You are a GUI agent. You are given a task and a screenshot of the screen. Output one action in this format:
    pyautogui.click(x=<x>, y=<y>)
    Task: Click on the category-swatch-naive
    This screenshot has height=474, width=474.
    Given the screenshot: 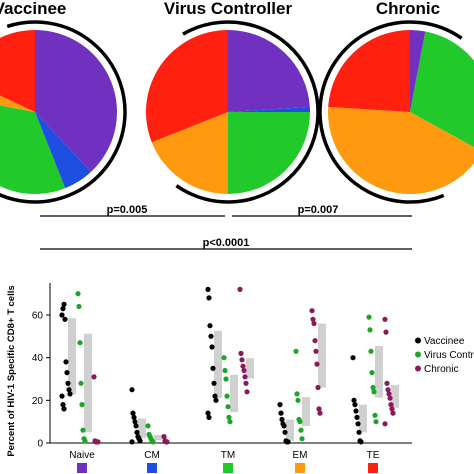 What is the action you would take?
    pyautogui.click(x=82, y=468)
    